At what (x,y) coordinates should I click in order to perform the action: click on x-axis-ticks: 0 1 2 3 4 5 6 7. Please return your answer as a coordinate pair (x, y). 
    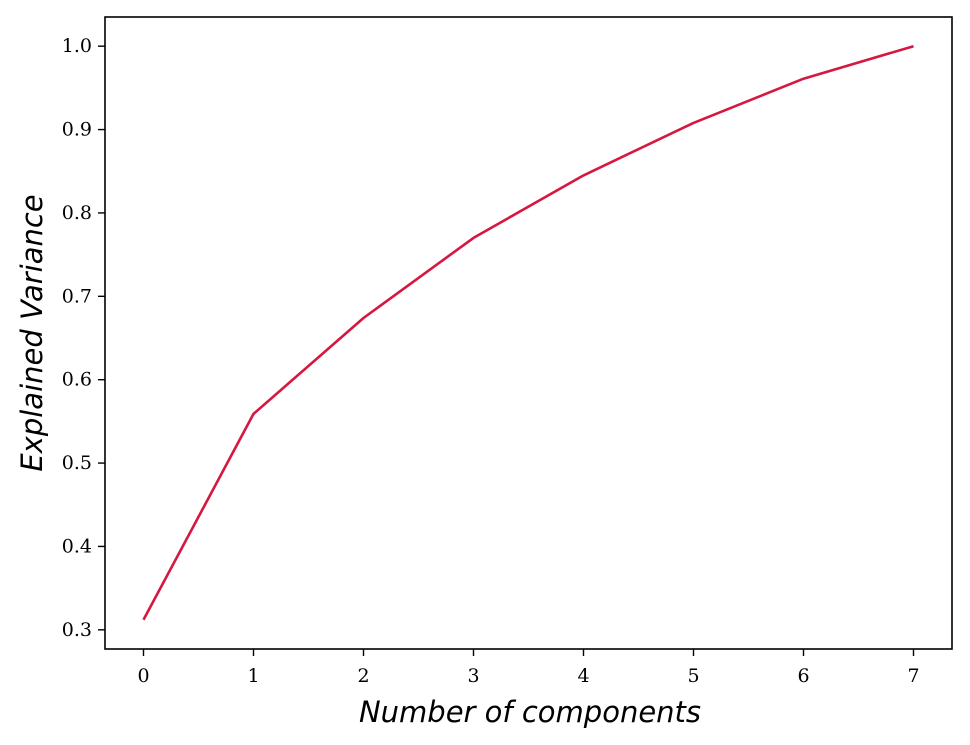
    Looking at the image, I should click on (528, 668).